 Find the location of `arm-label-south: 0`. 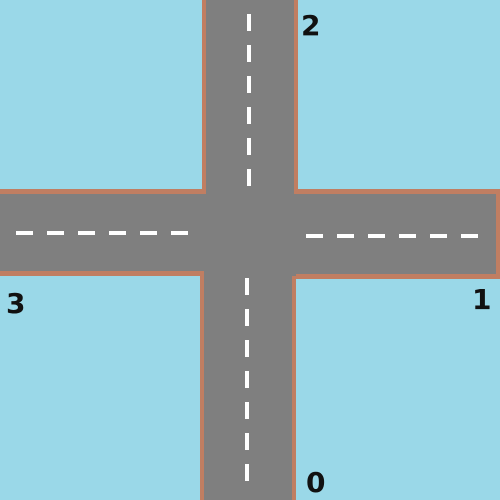

arm-label-south: 0 is located at coordinates (316, 482).